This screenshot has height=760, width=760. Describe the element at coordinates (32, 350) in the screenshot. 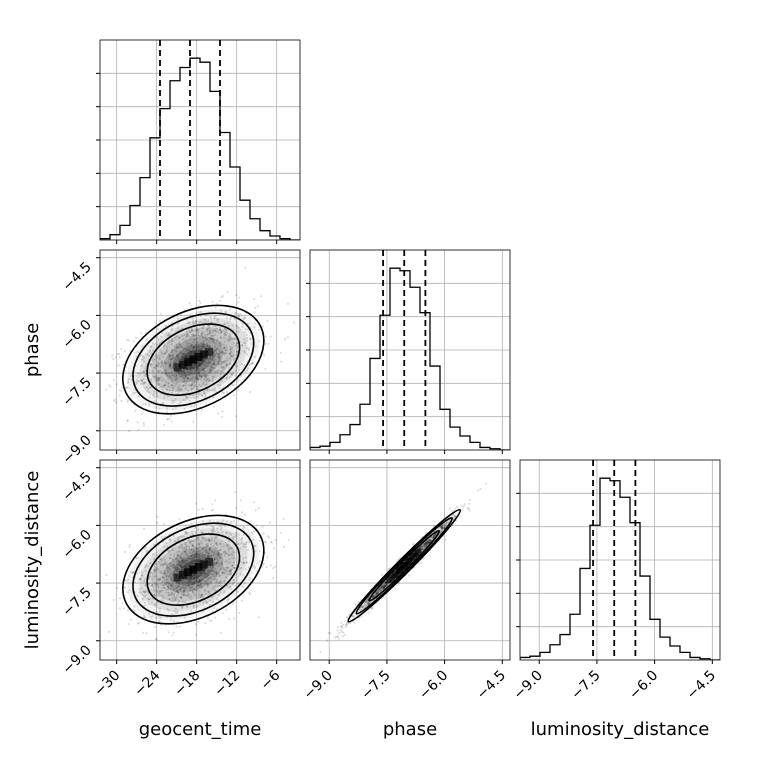

I see `y-axis-label: phase` at that location.